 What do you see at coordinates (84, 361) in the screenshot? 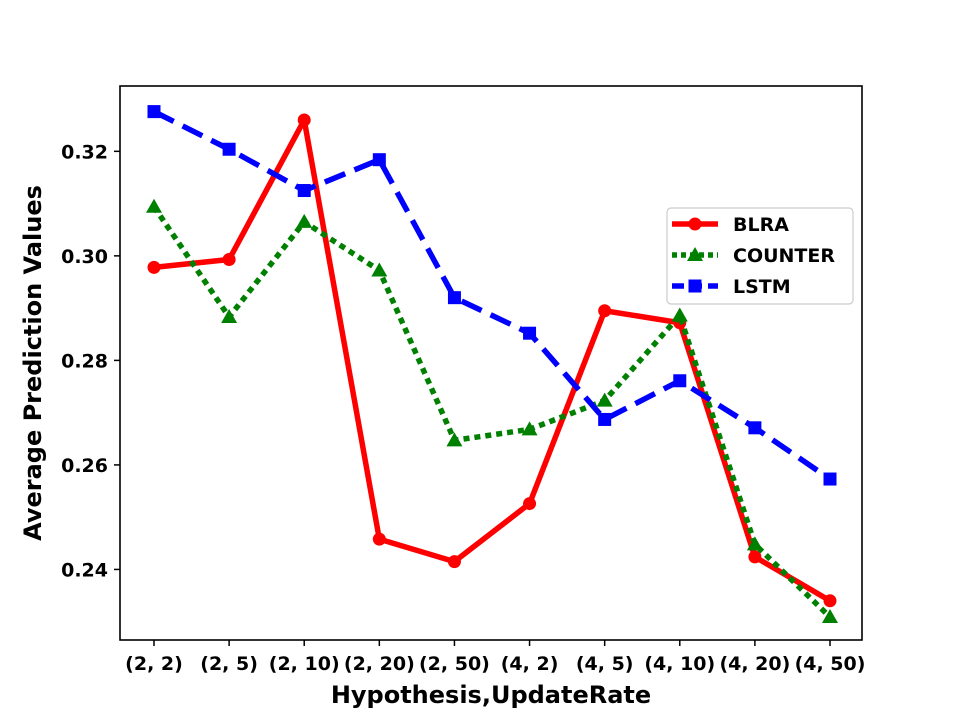
I see `y-tick-label: 0.28` at bounding box center [84, 361].